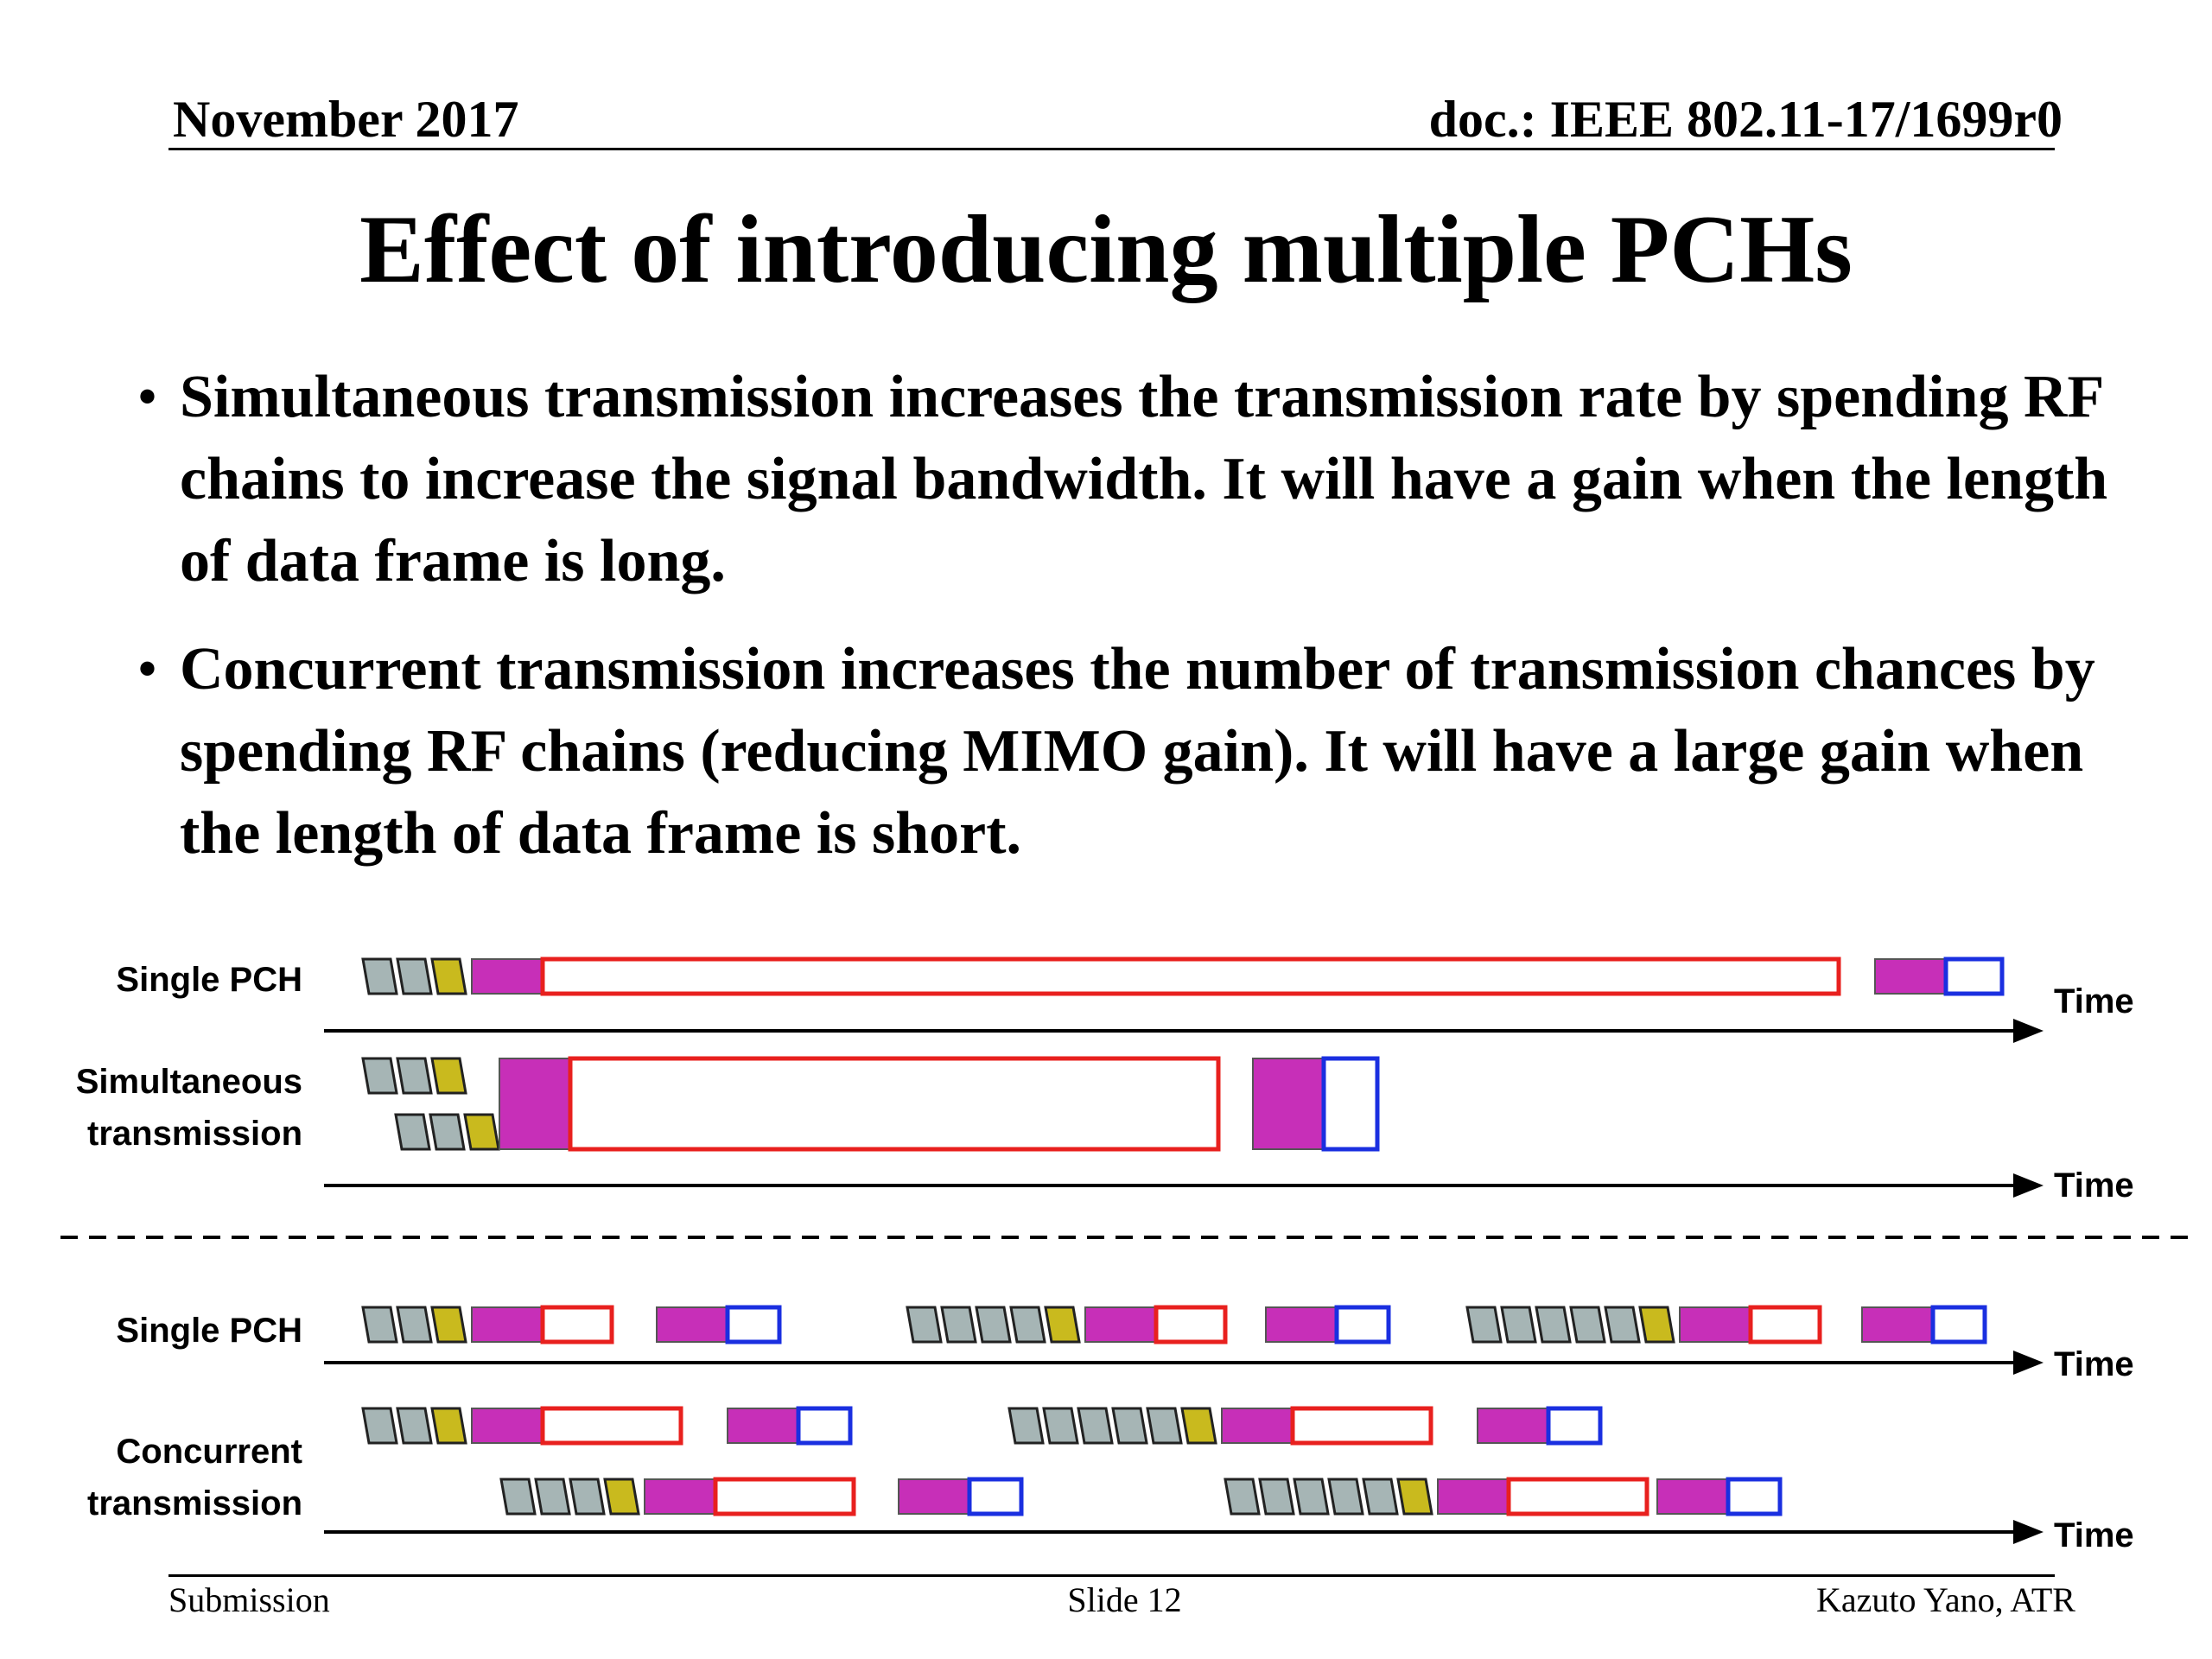 The height and width of the screenshot is (1659, 2212). What do you see at coordinates (249, 1599) in the screenshot?
I see `footer-submission: Submission` at bounding box center [249, 1599].